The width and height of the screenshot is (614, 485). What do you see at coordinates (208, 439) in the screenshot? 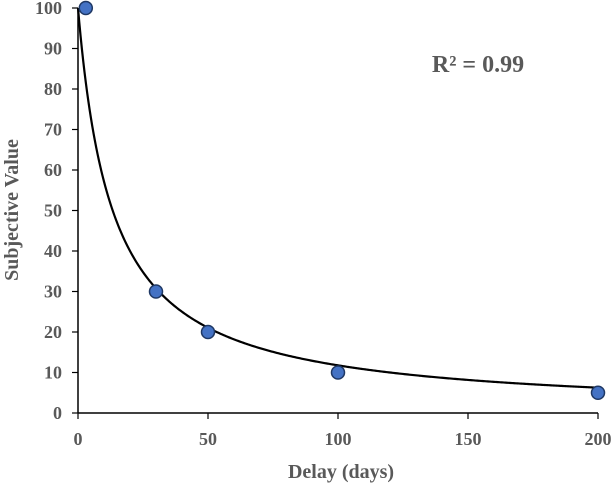
I see `x-tick-label: 50` at bounding box center [208, 439].